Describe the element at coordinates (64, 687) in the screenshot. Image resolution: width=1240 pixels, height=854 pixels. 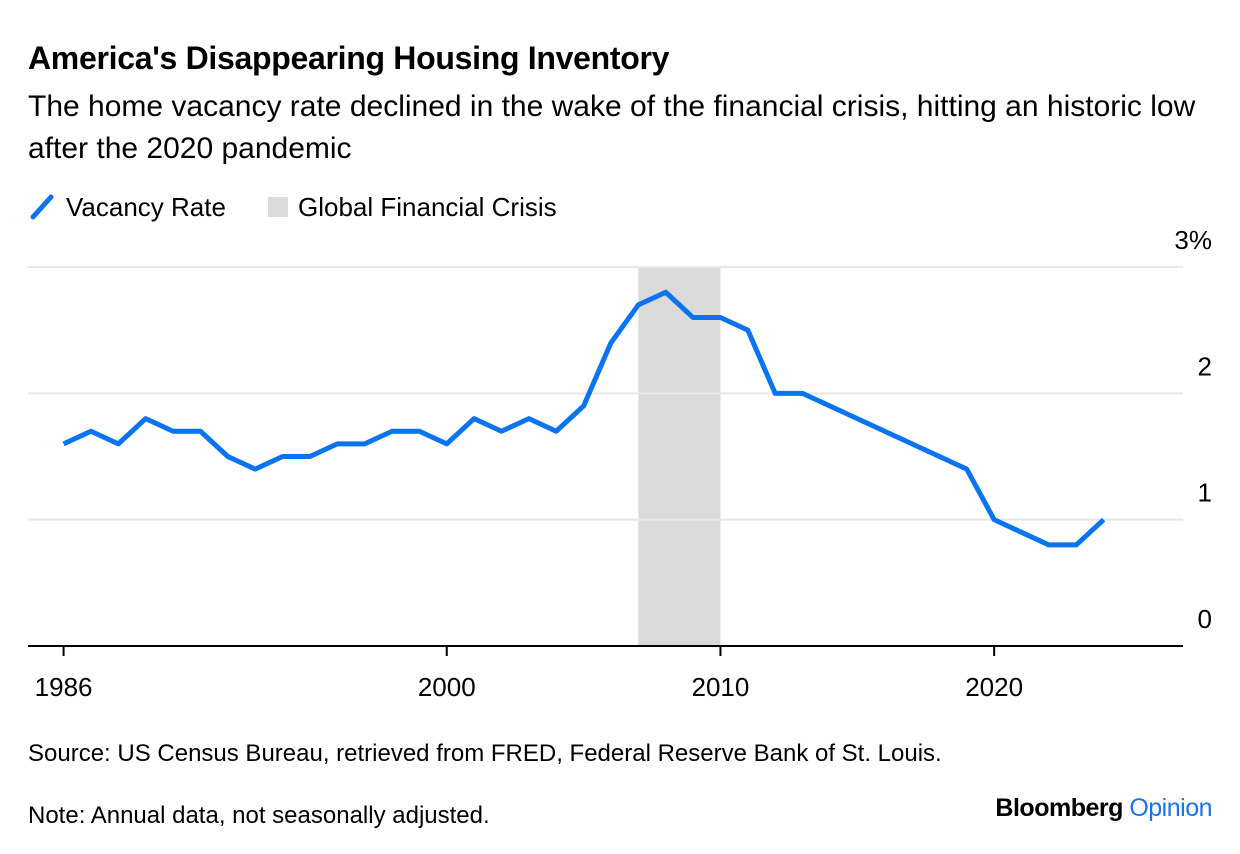
I see `x-tick-label: 1986` at that location.